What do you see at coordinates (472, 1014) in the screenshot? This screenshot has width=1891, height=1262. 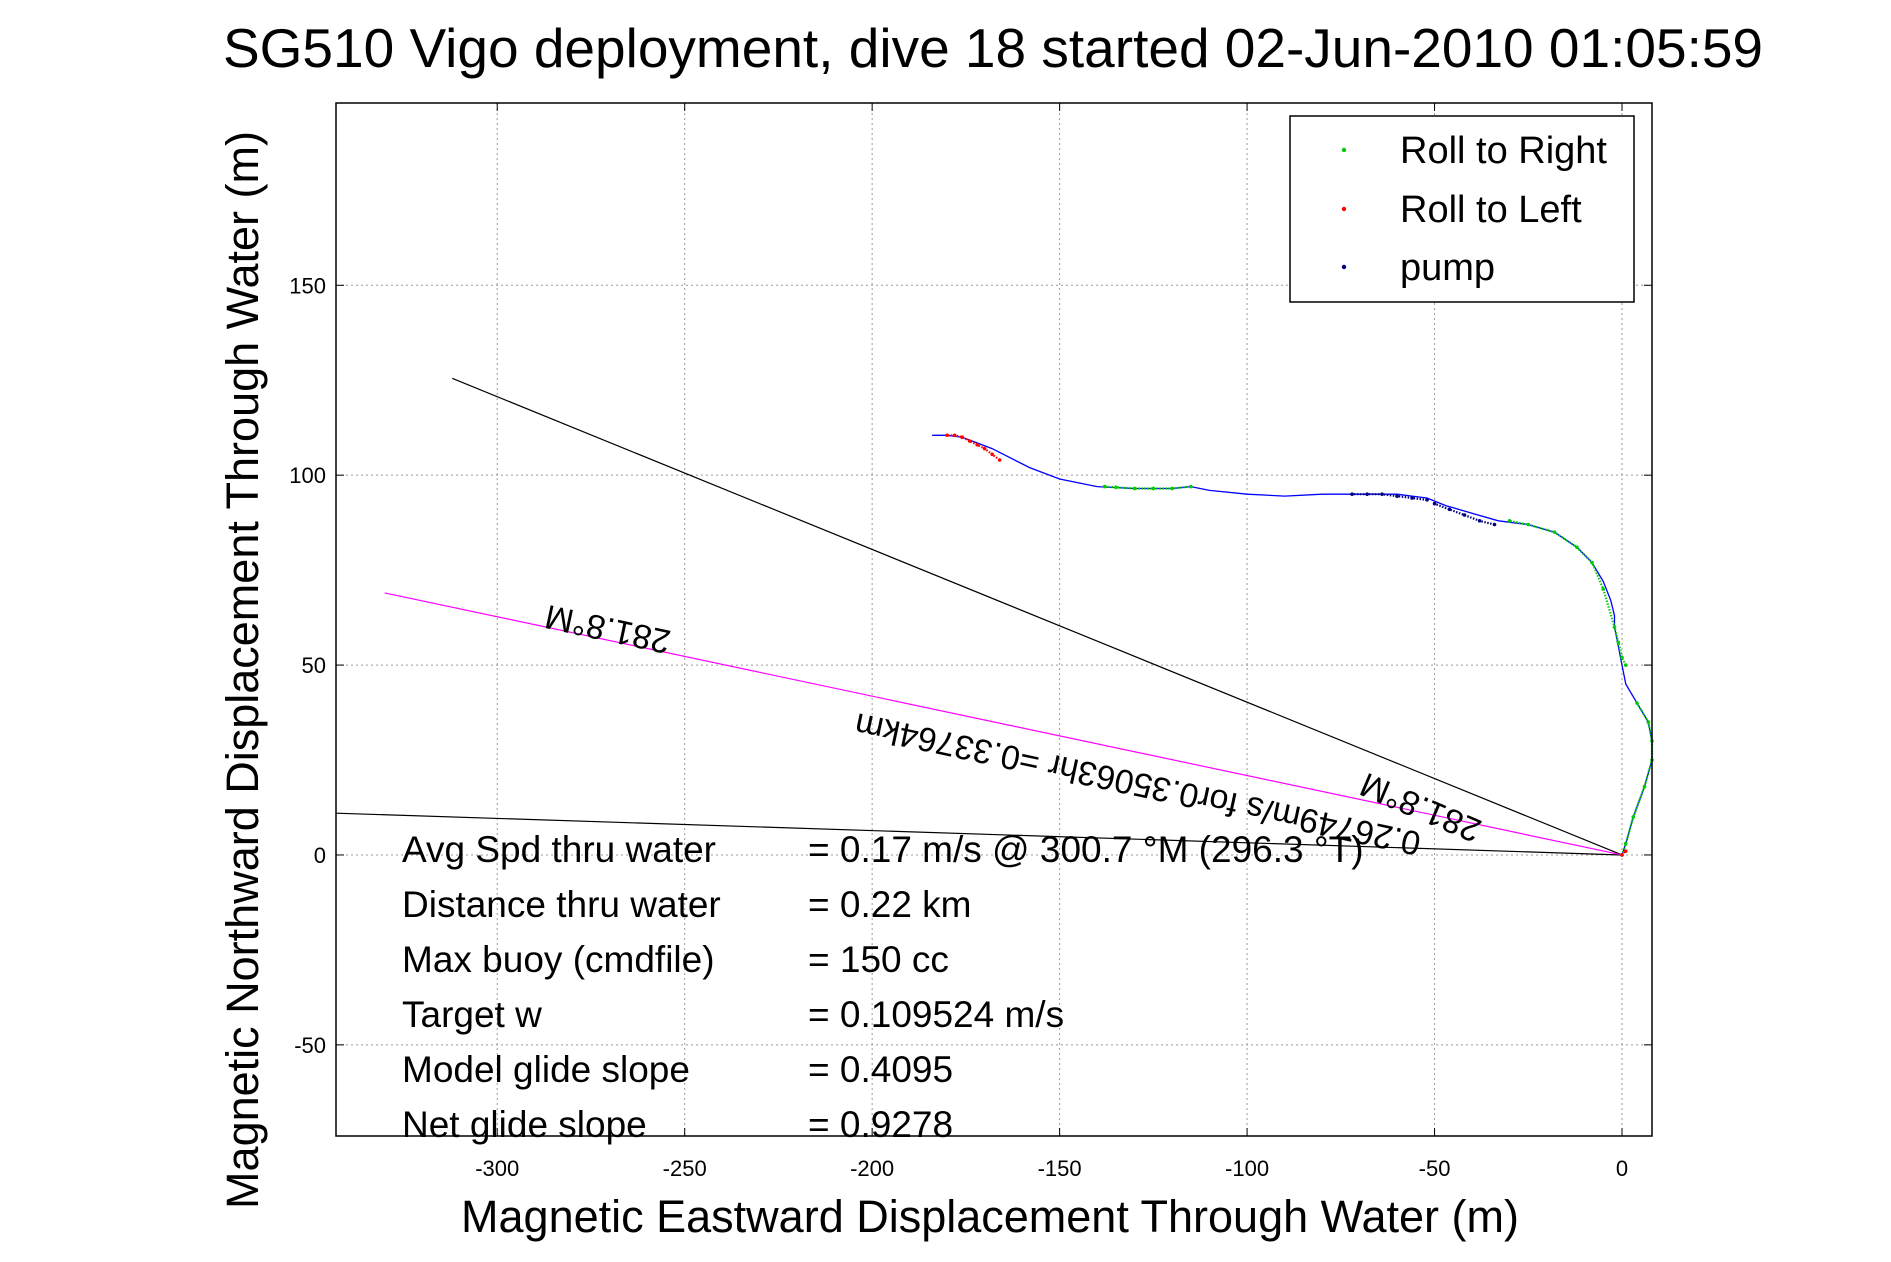 I see `stat-label-target-w: Target w` at bounding box center [472, 1014].